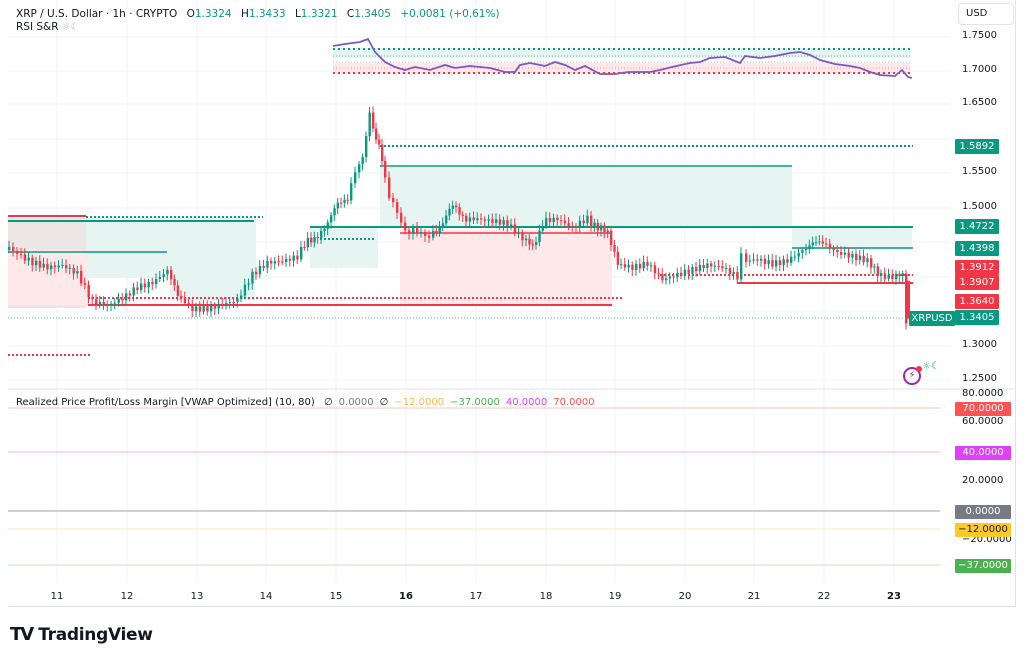  Describe the element at coordinates (266, 596) in the screenshot. I see `time-tick-label: 14` at that location.